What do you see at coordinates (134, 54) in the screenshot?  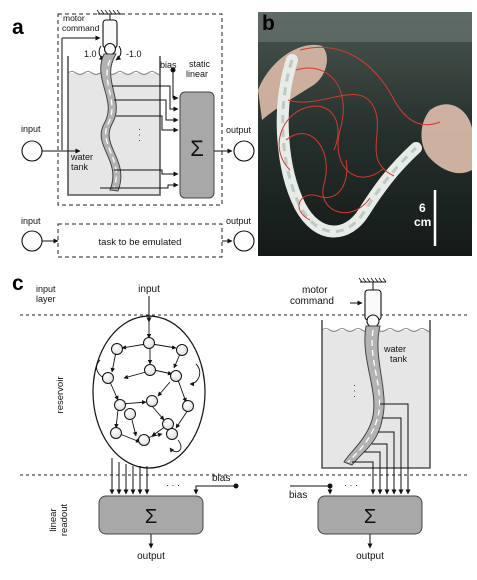 I see `cmd-neg-label: -1.0` at bounding box center [134, 54].